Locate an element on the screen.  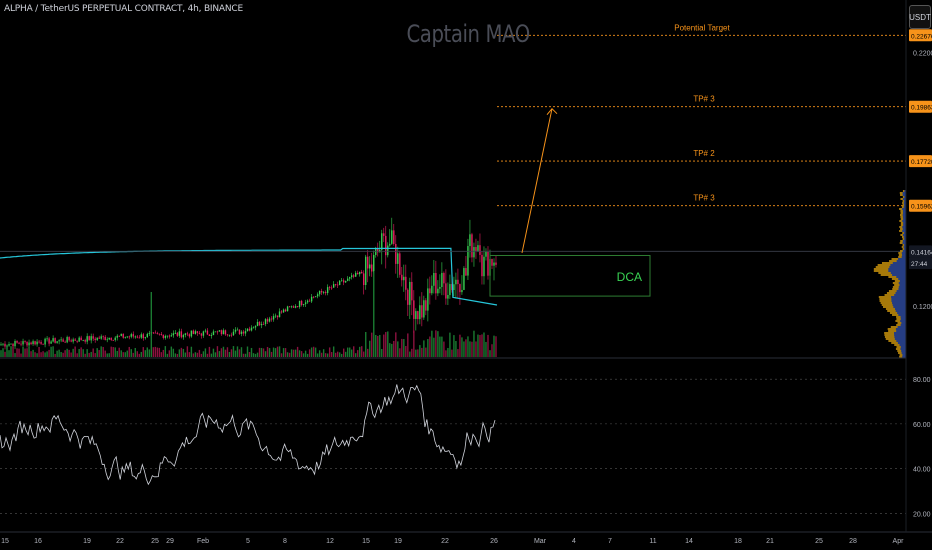
time-tick-label: 8 is located at coordinates (285, 541).